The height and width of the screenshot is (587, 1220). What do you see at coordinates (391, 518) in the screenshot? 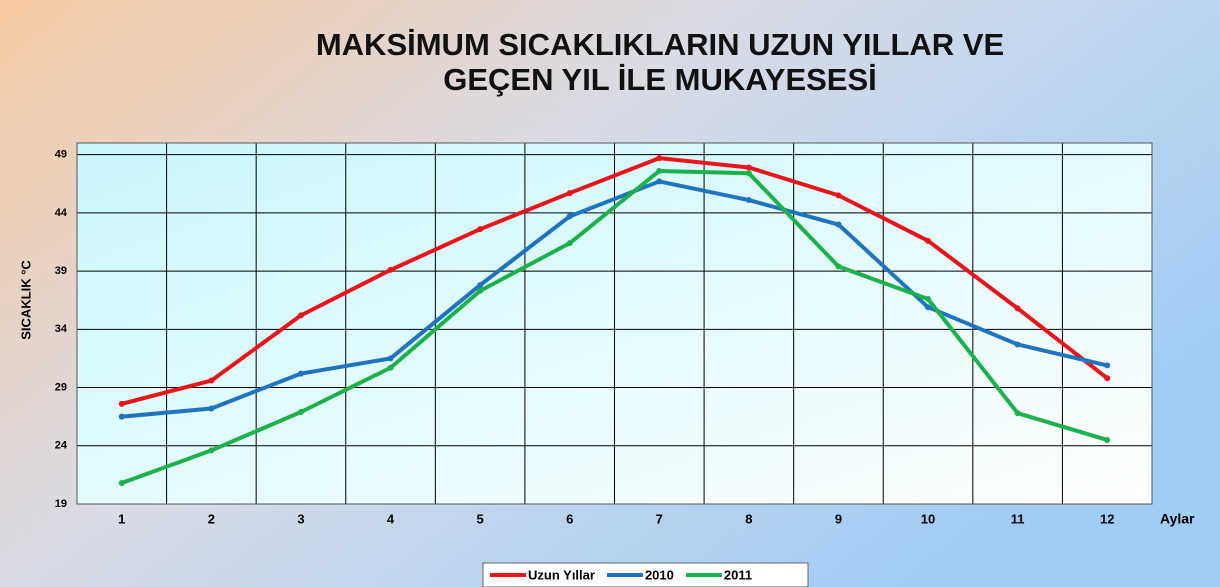
I see `x-tick-label: 4` at bounding box center [391, 518].